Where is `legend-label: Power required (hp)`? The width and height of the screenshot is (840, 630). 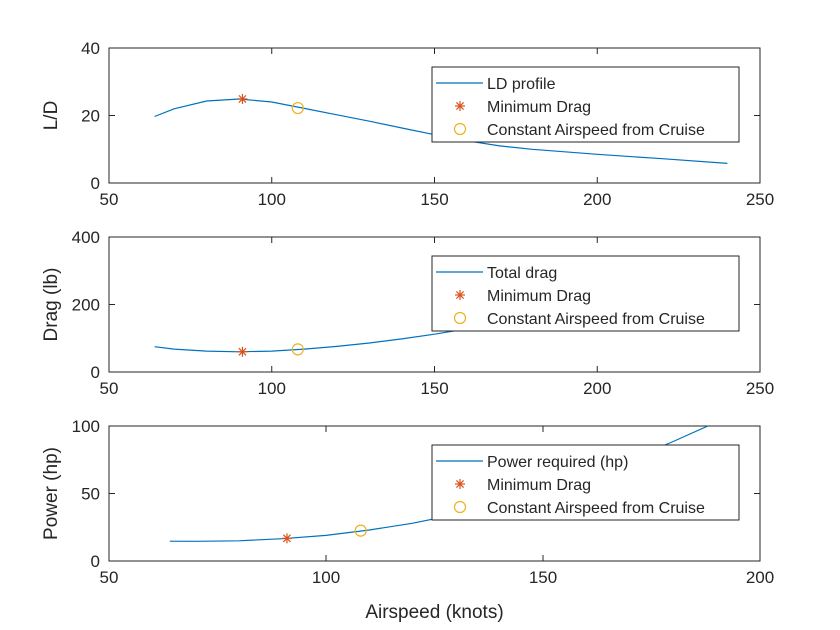 legend-label: Power required (hp) is located at coordinates (557, 462).